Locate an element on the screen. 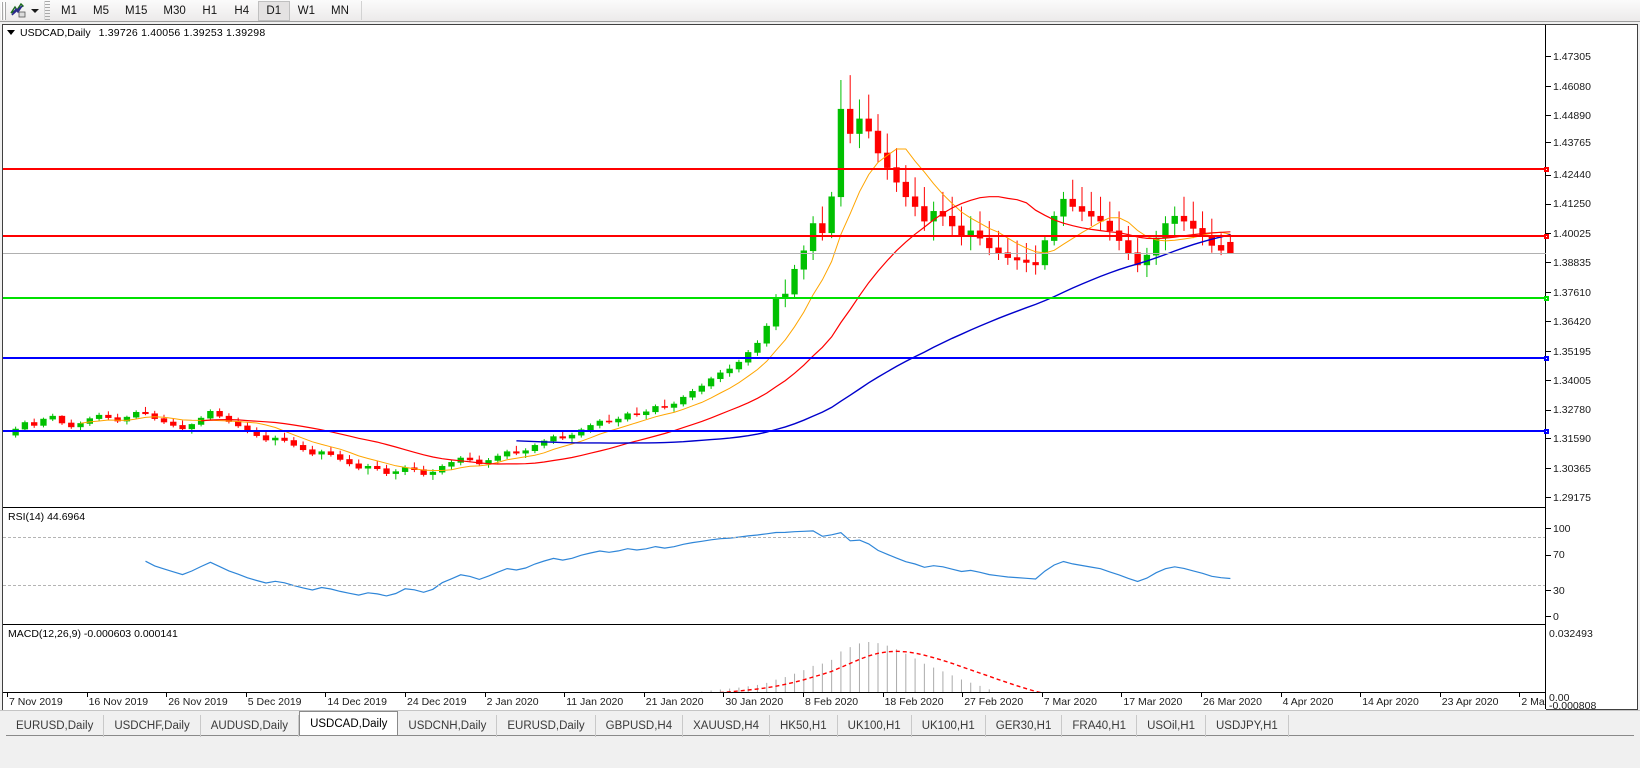  chart-tab-ger30-h1: GER30,H1 is located at coordinates (1024, 726).